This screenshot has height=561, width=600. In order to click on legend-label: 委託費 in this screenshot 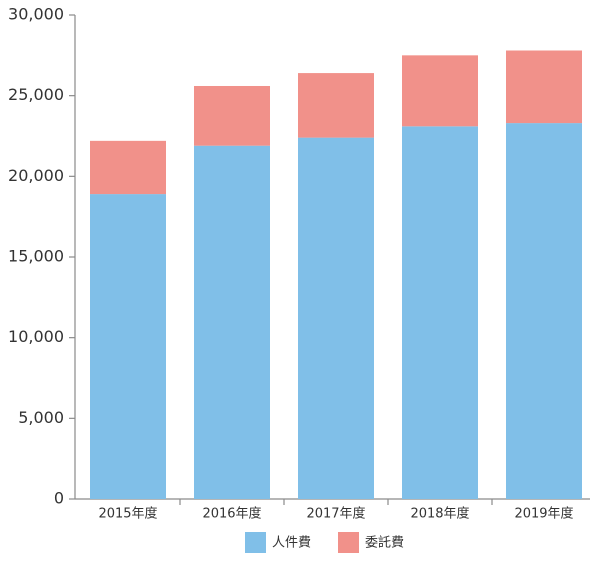, I will do `click(384, 543)`.